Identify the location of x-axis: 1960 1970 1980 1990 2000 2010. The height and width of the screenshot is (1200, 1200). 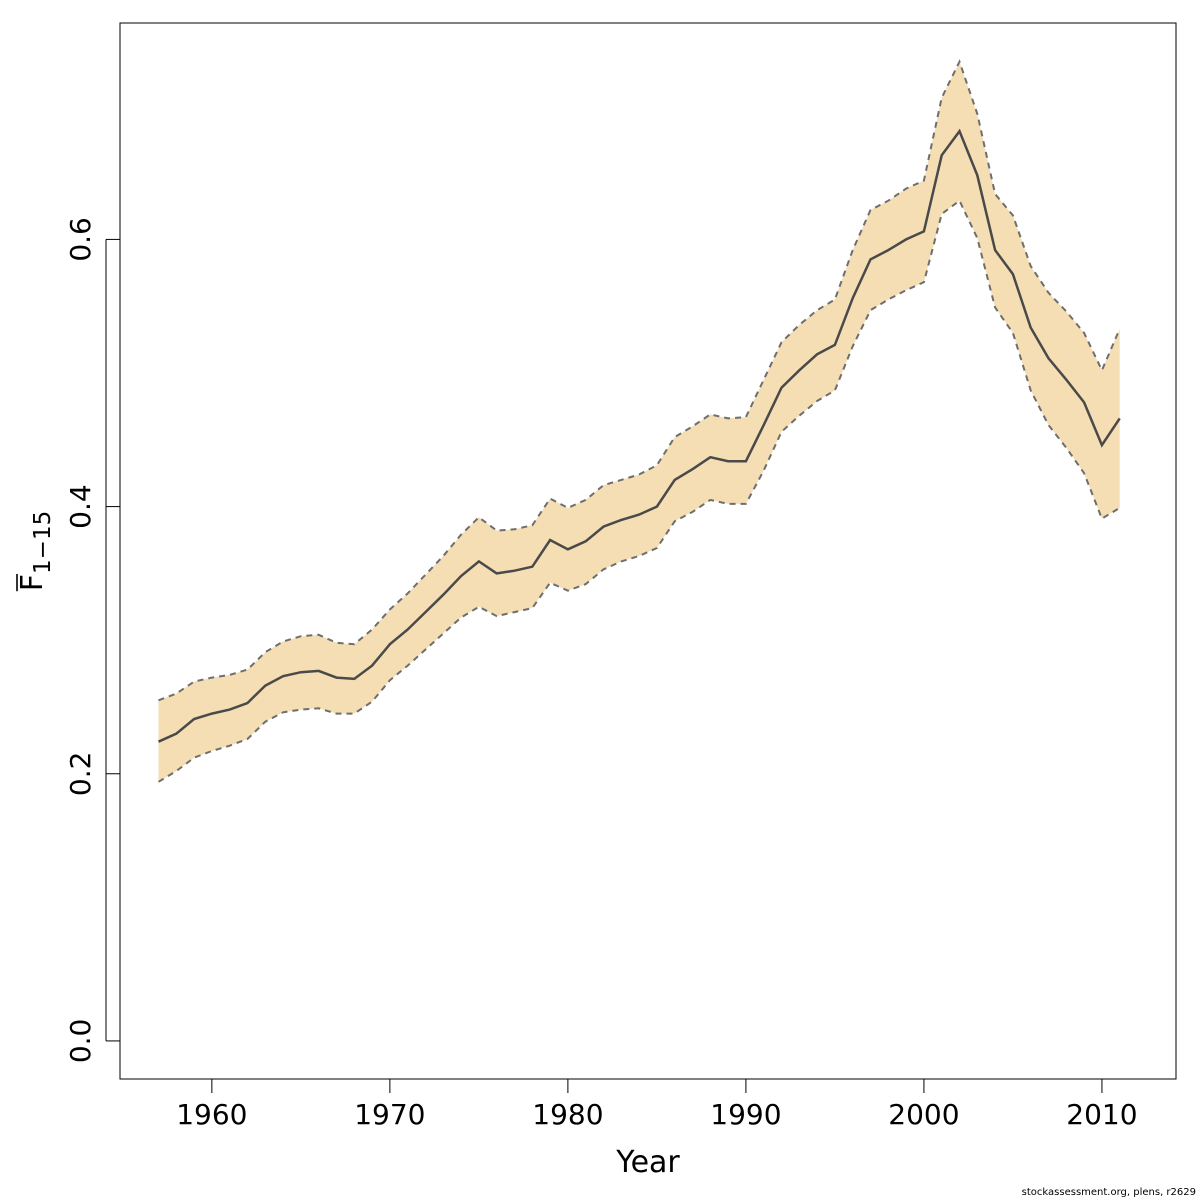
(657, 1104).